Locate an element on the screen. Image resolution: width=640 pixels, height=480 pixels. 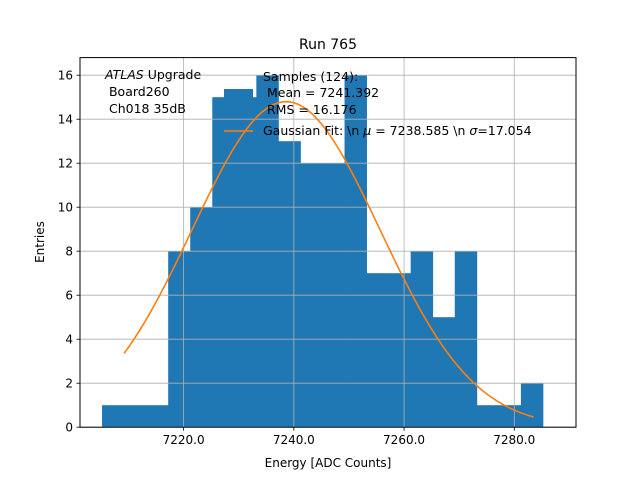
upgrade-text: Upgrade is located at coordinates (173, 74).